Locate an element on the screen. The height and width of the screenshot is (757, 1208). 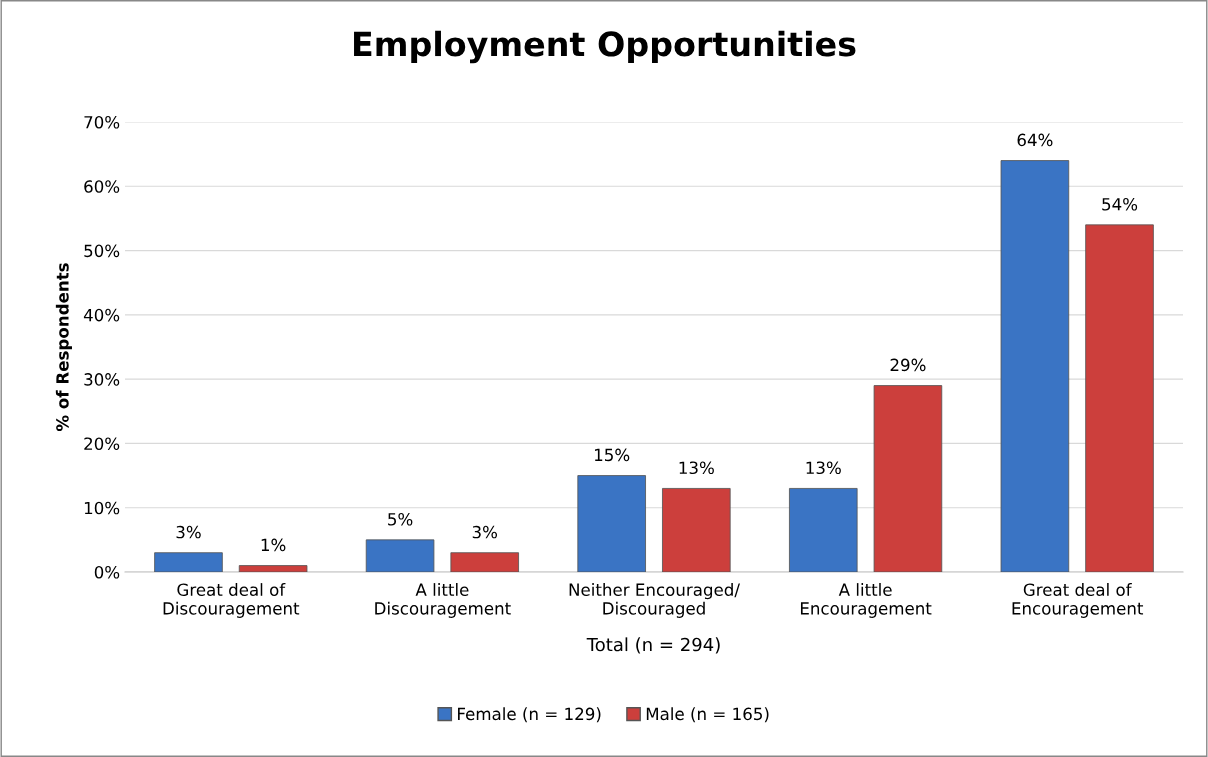
y-tick-label: 0% is located at coordinates (107, 572).